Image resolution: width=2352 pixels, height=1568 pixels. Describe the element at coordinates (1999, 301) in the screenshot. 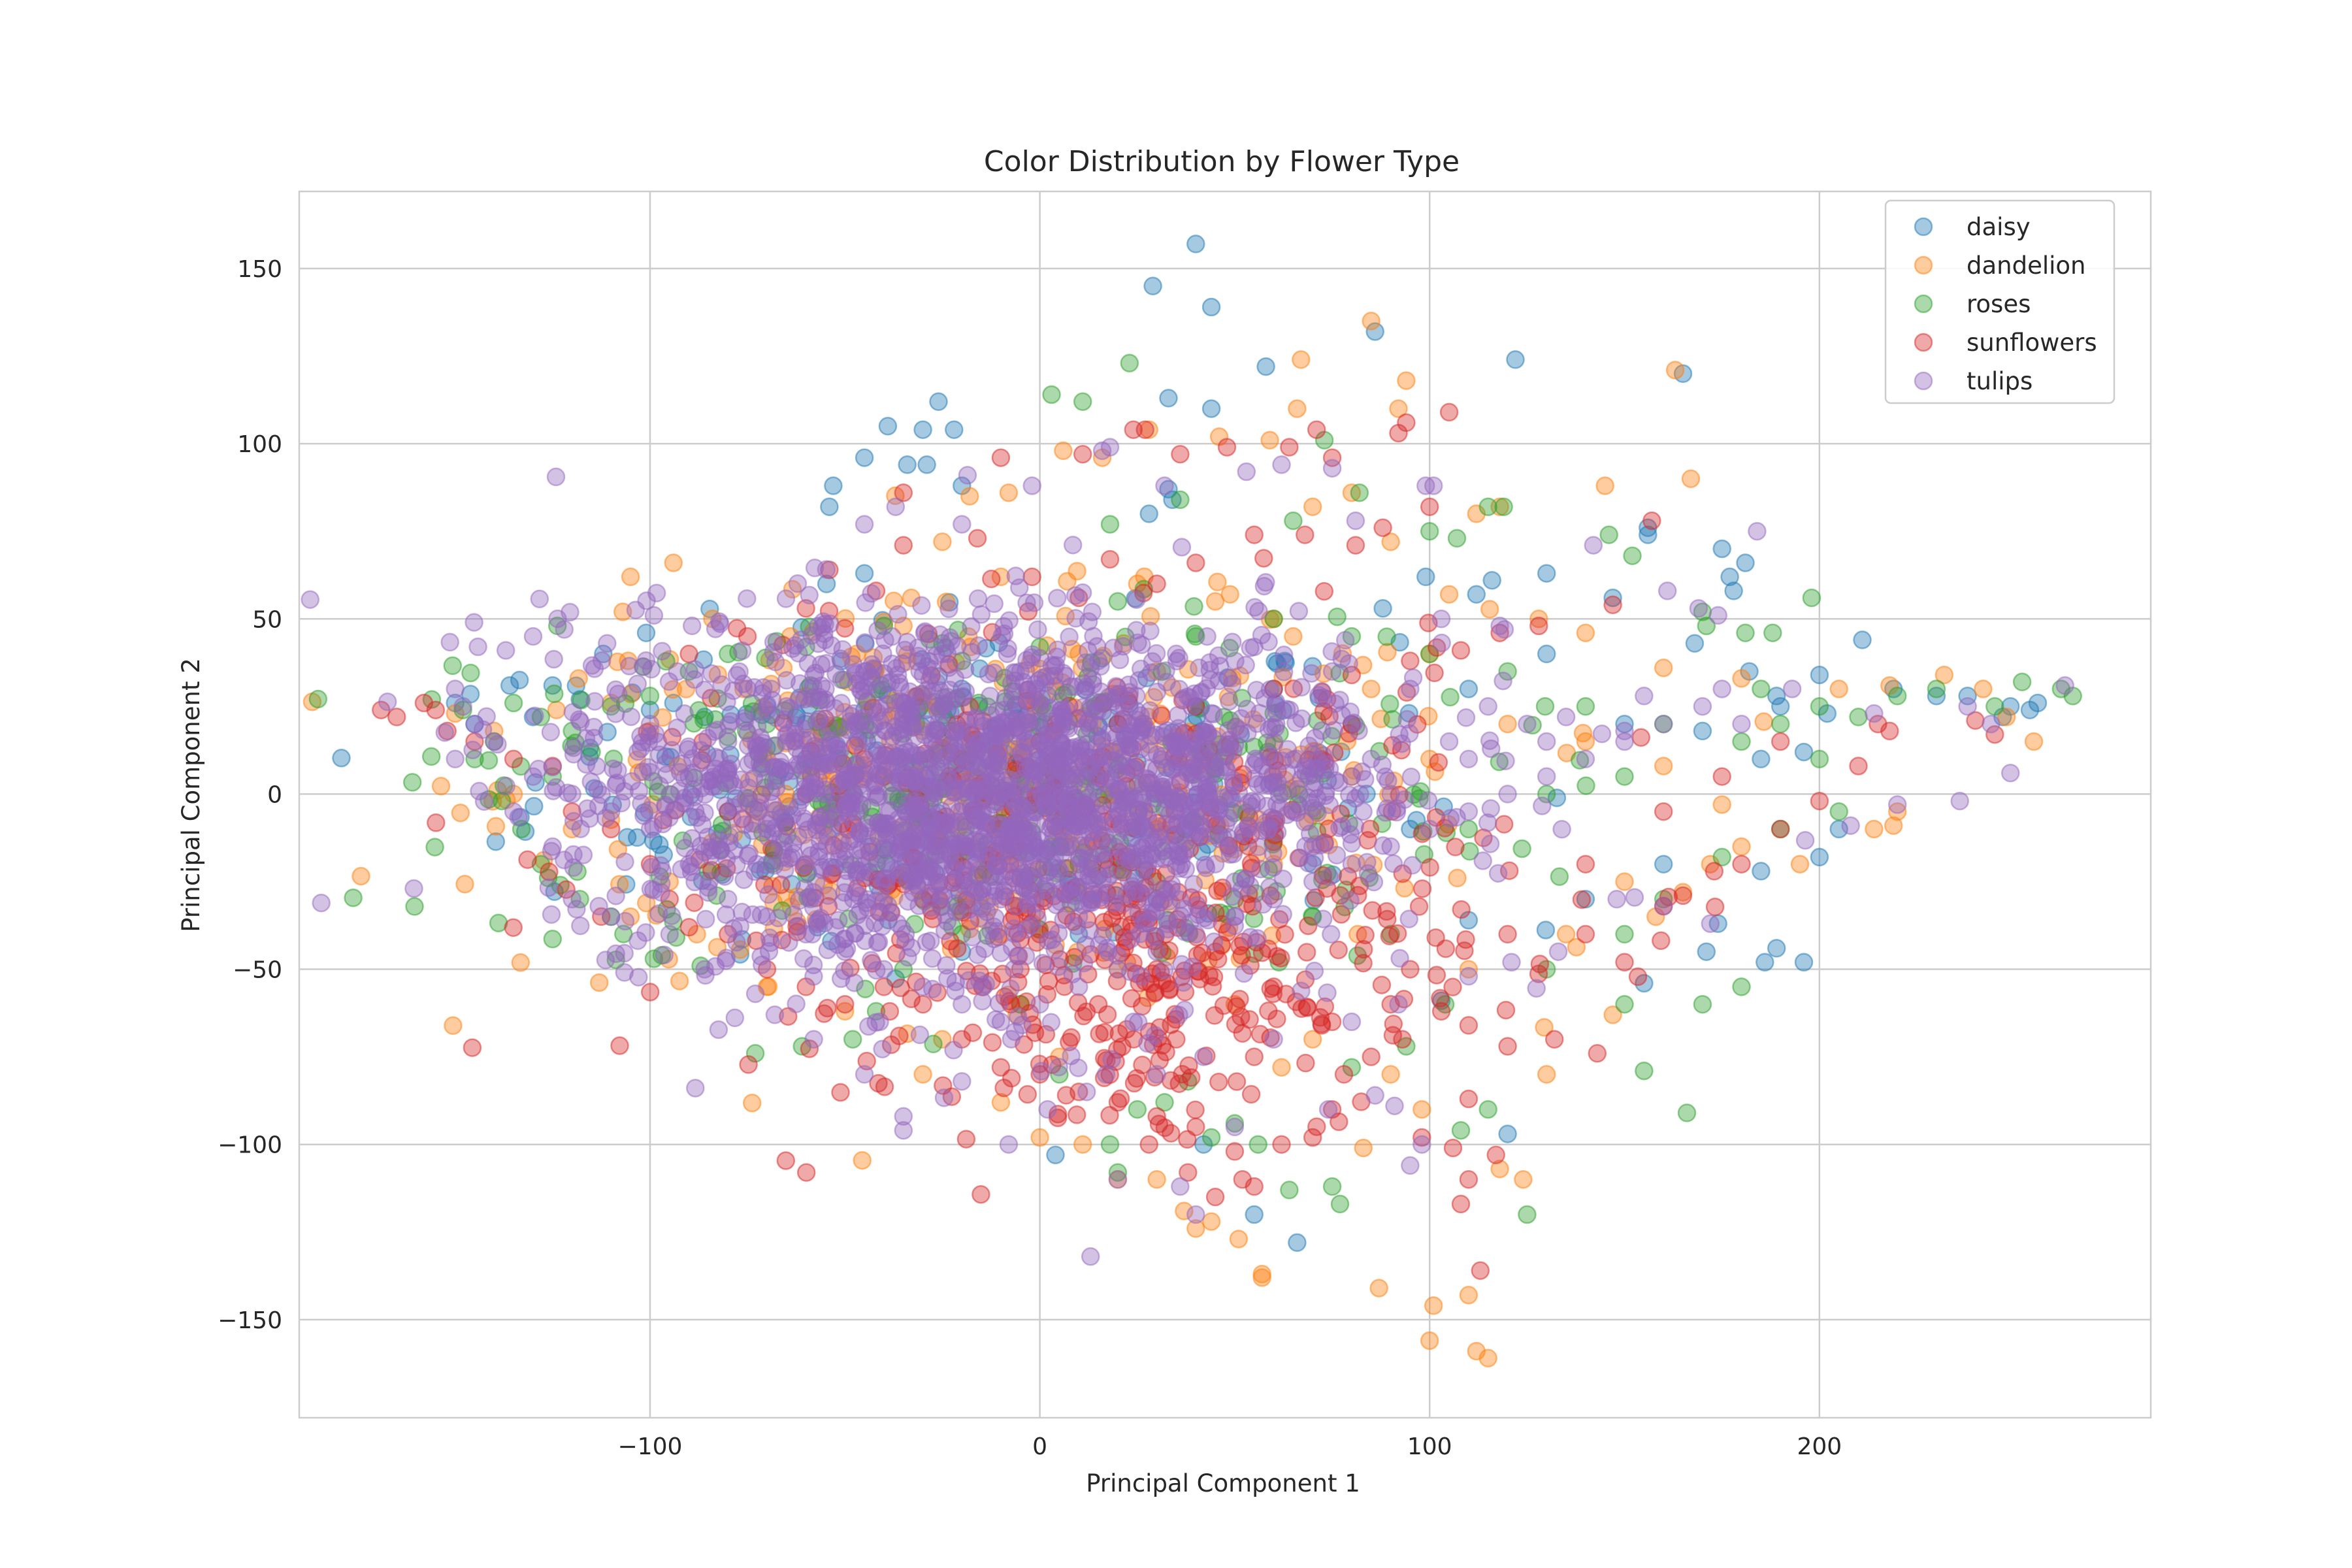

I see `legend: daisy dandelion roses sunflowers tulips` at that location.